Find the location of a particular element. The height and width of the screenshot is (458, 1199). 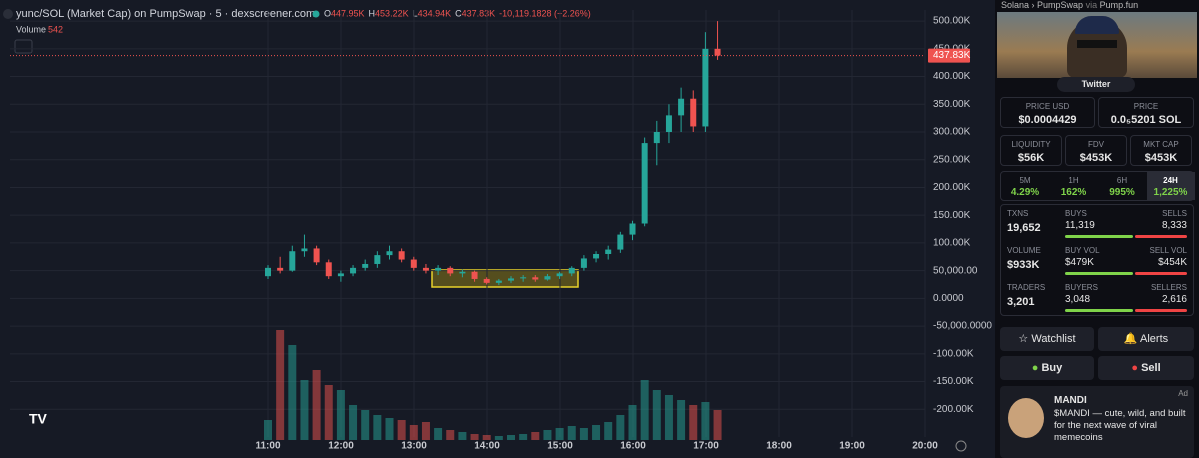

stat-box: MKT CAP $453K is located at coordinates (1161, 150).